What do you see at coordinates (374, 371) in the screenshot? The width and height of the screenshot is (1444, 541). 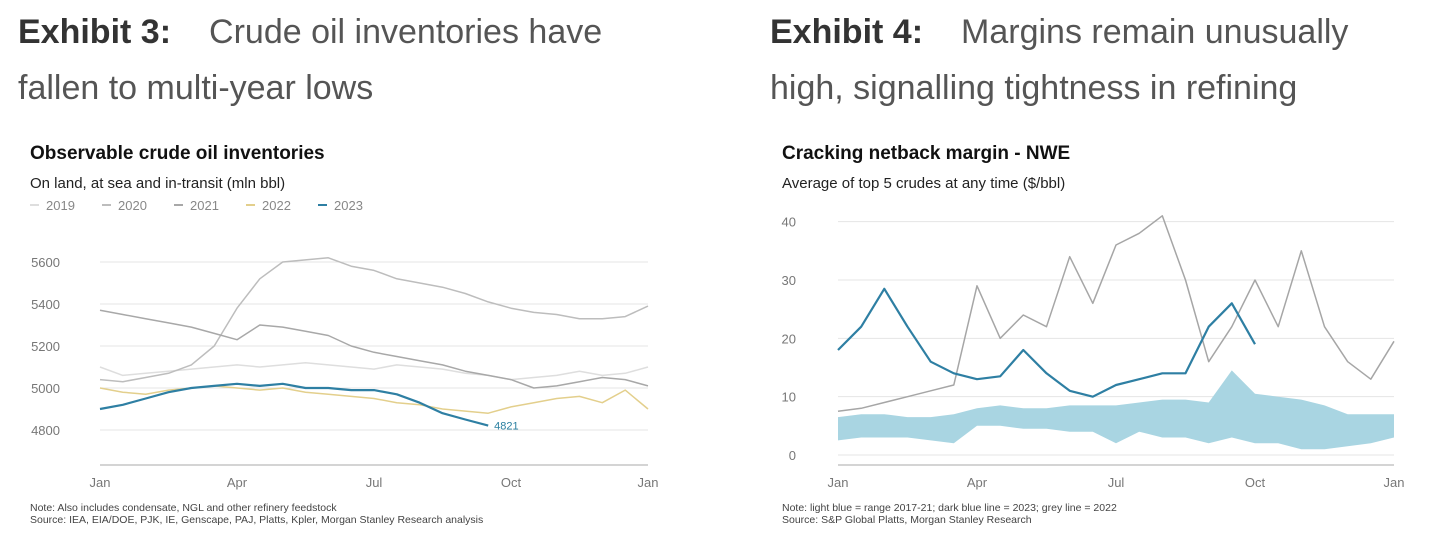 I see `series-line-2019` at bounding box center [374, 371].